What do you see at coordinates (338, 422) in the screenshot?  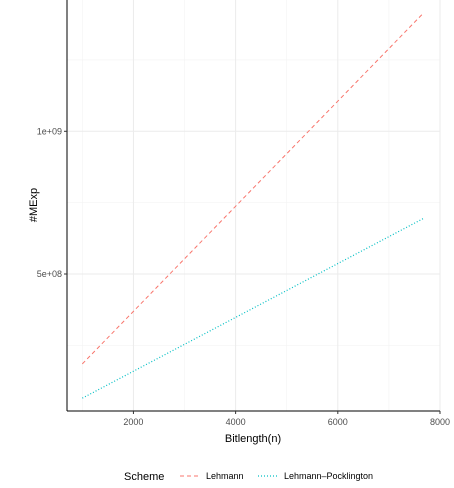 I see `x-tick-label: 6000` at bounding box center [338, 422].